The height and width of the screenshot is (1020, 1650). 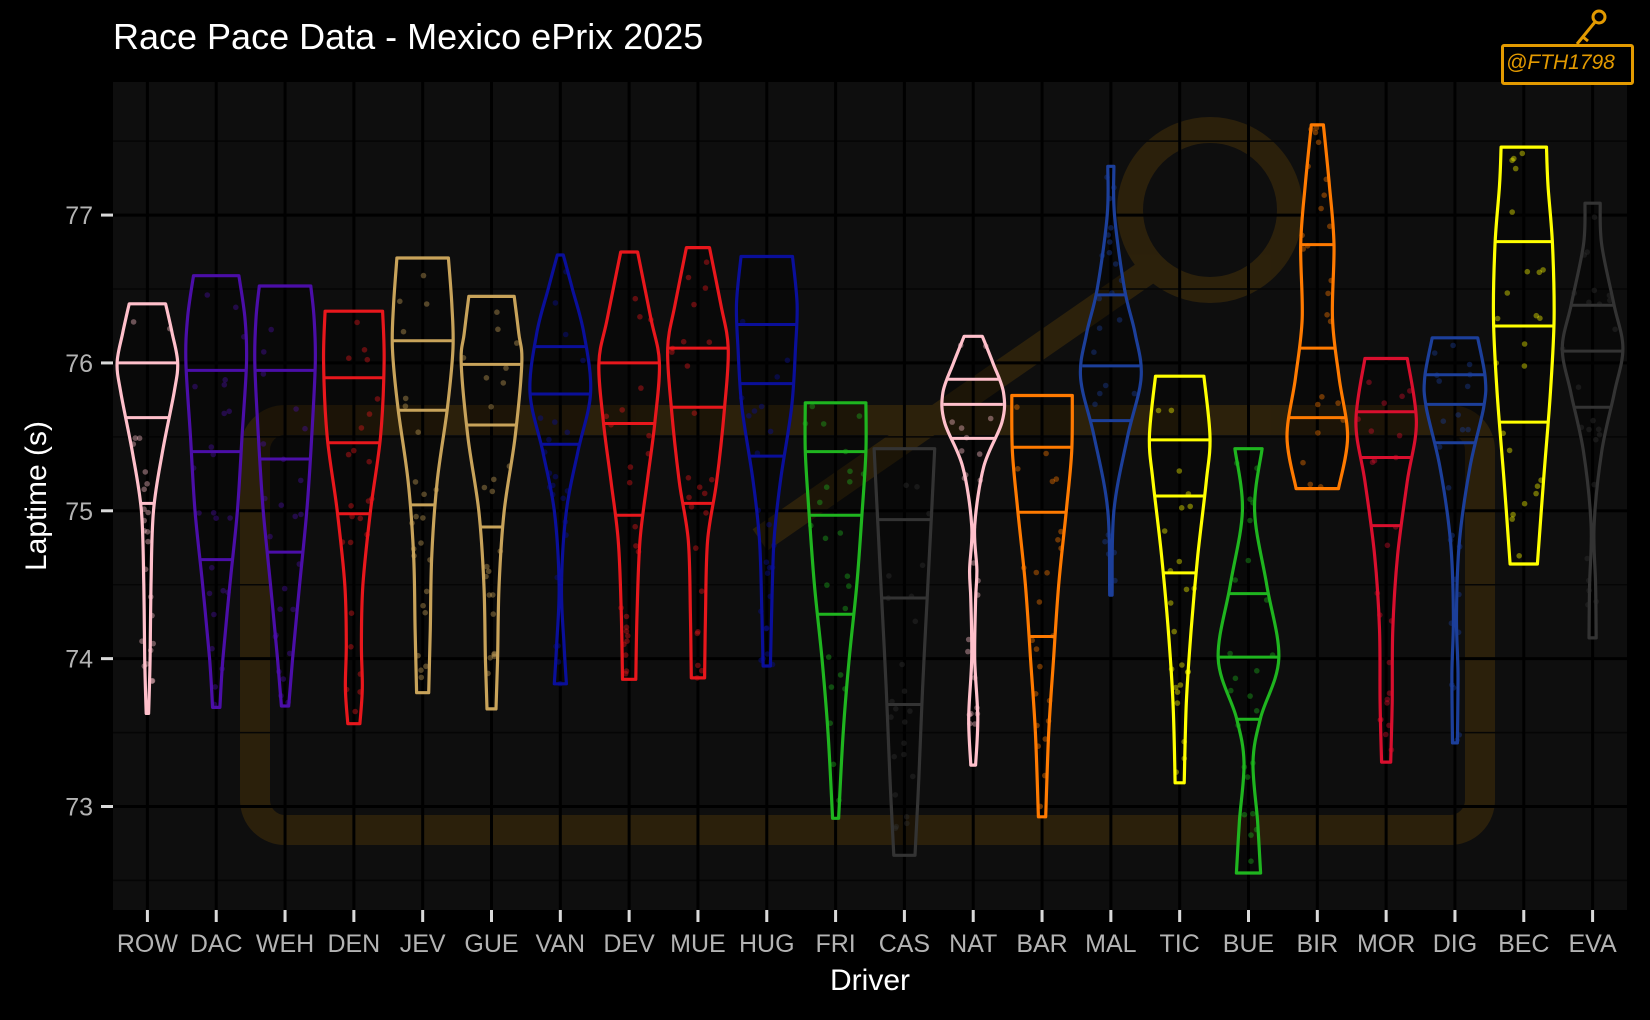 I want to click on violin-row, so click(x=147, y=508).